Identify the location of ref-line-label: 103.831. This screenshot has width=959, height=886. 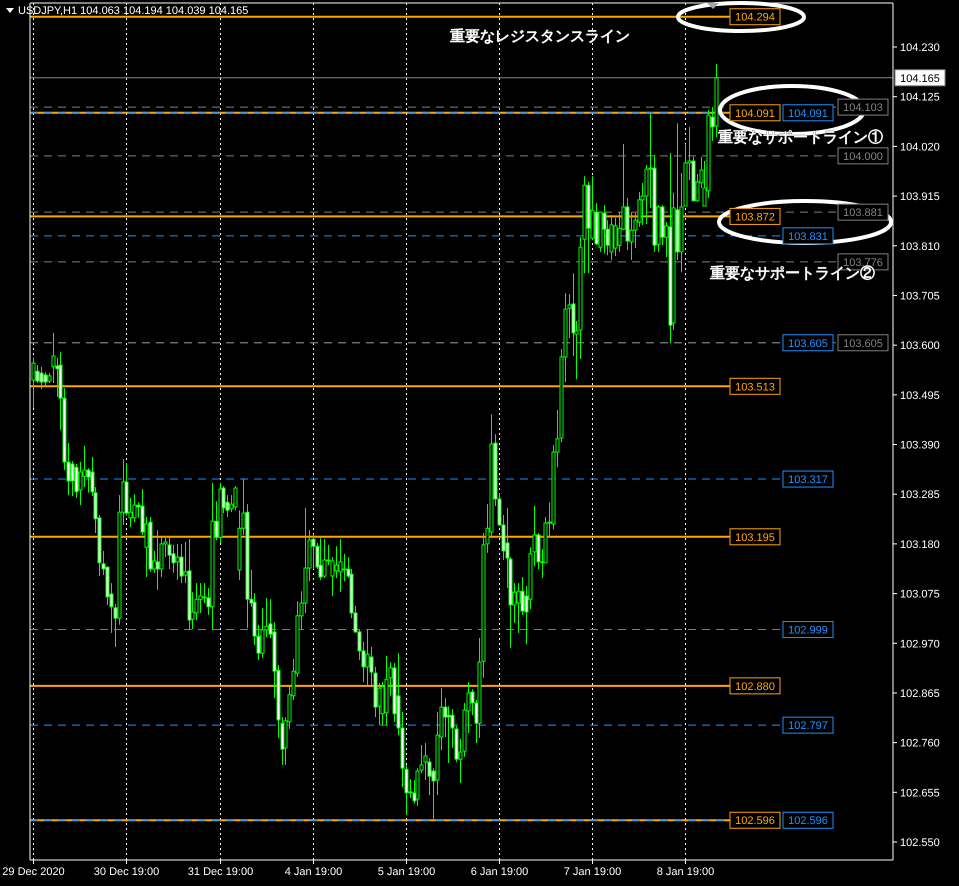
(808, 236).